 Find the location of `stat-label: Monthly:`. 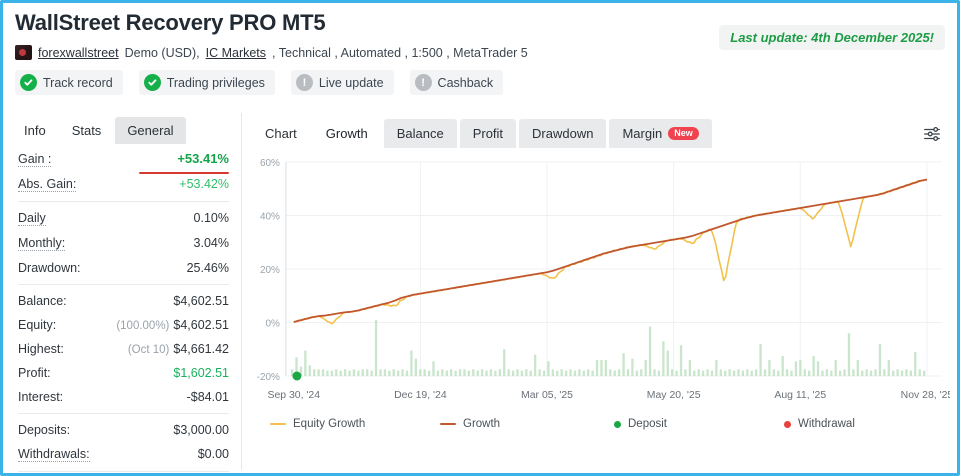

stat-label: Monthly: is located at coordinates (42, 243).